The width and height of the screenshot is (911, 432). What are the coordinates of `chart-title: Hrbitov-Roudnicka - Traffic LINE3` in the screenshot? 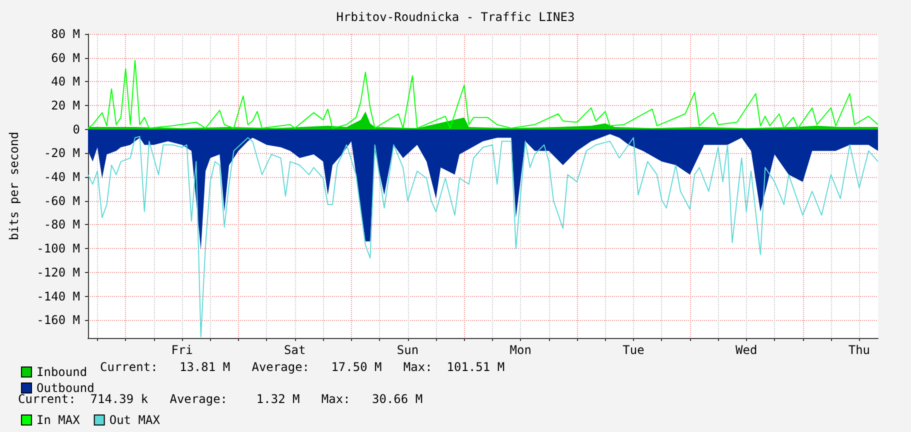 It's located at (455, 17).